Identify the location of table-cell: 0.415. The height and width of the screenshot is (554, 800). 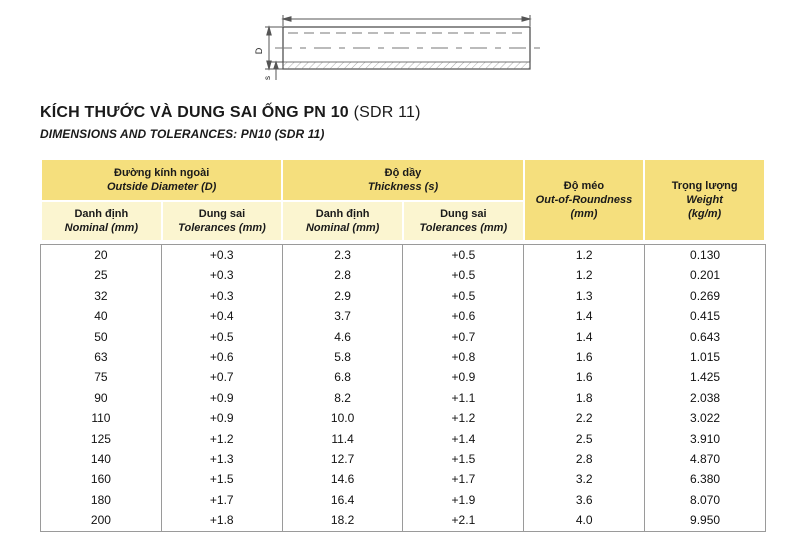
(705, 316).